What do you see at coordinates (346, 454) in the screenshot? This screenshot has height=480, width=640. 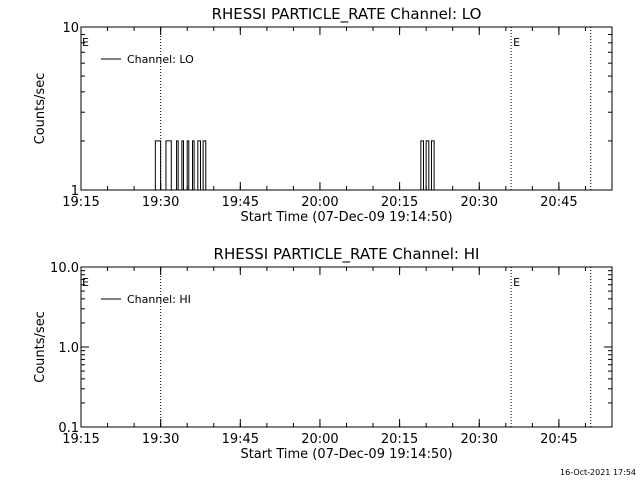 I see `hi-x-axis-label: Start Time (07-Dec-09 19:14:50)` at bounding box center [346, 454].